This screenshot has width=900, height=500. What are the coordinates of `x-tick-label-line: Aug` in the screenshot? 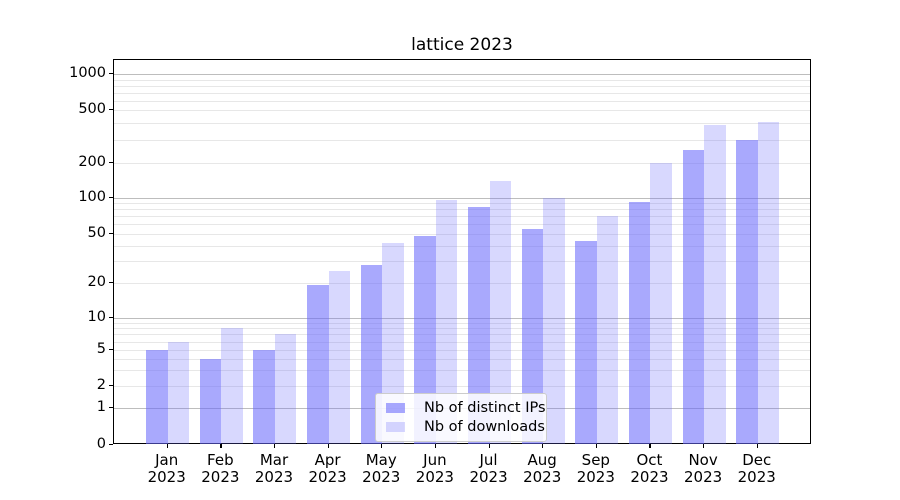 It's located at (542, 460).